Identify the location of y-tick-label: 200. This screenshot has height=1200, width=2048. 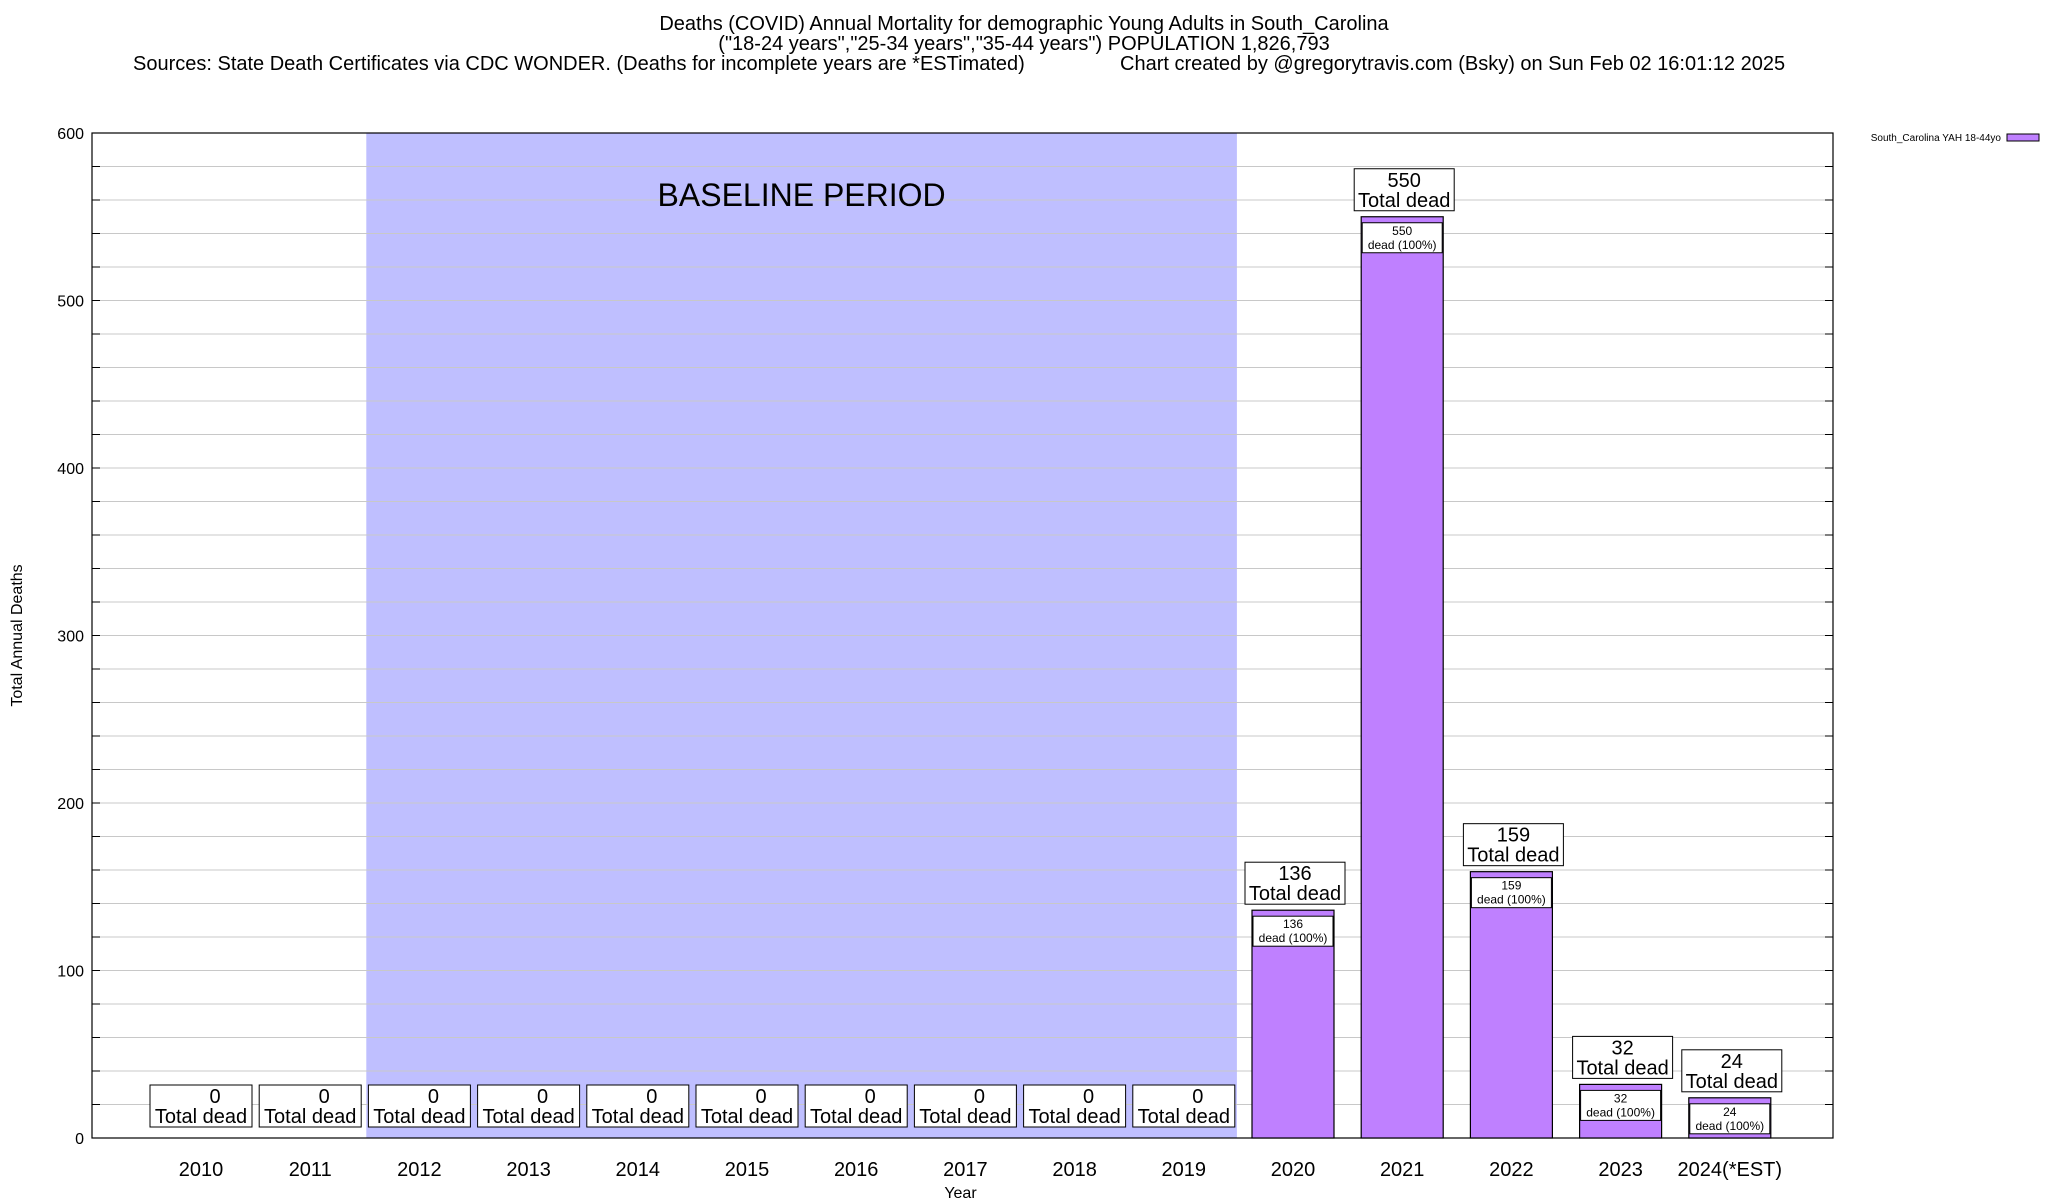
(70, 804).